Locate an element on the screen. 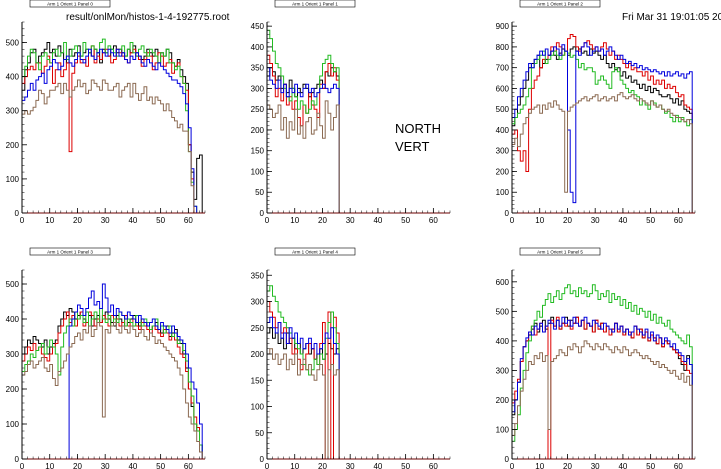 The width and height of the screenshot is (721, 469). series-black is located at coordinates (358, 393).